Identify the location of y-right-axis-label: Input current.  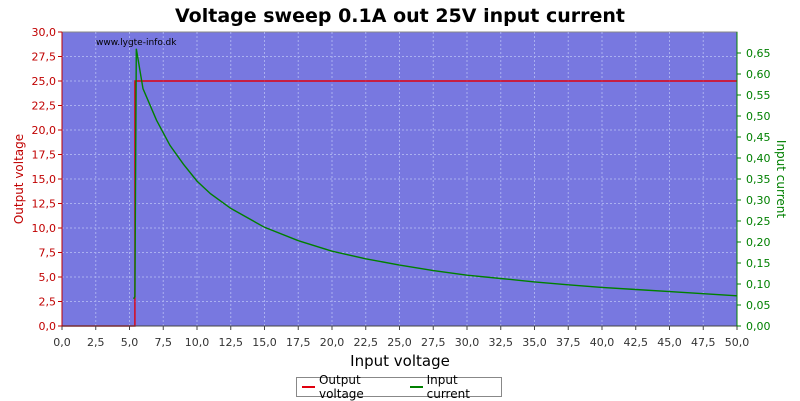
(781, 179).